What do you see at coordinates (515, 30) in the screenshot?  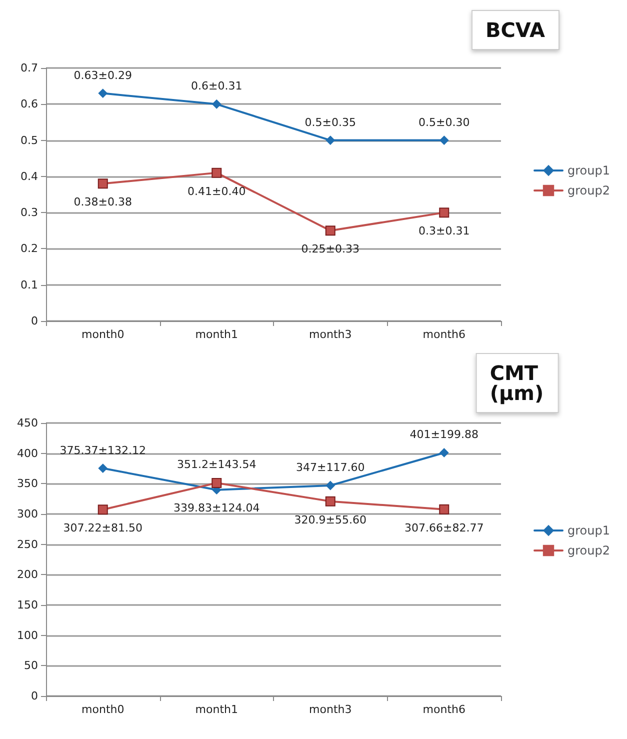 I see `chart-title: BCVA` at bounding box center [515, 30].